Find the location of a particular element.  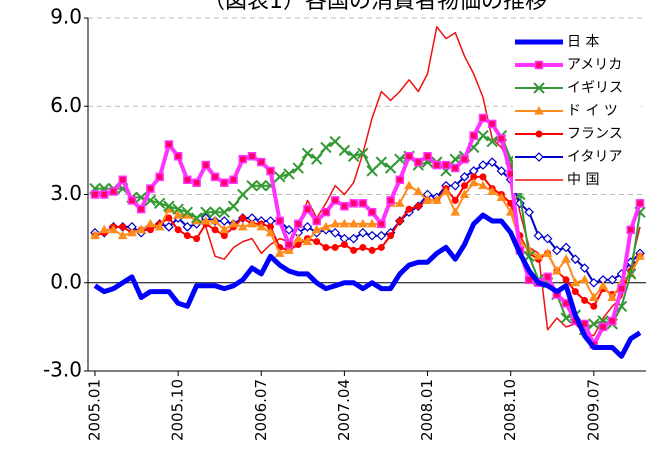

legend-label: イギリス is located at coordinates (595, 88).